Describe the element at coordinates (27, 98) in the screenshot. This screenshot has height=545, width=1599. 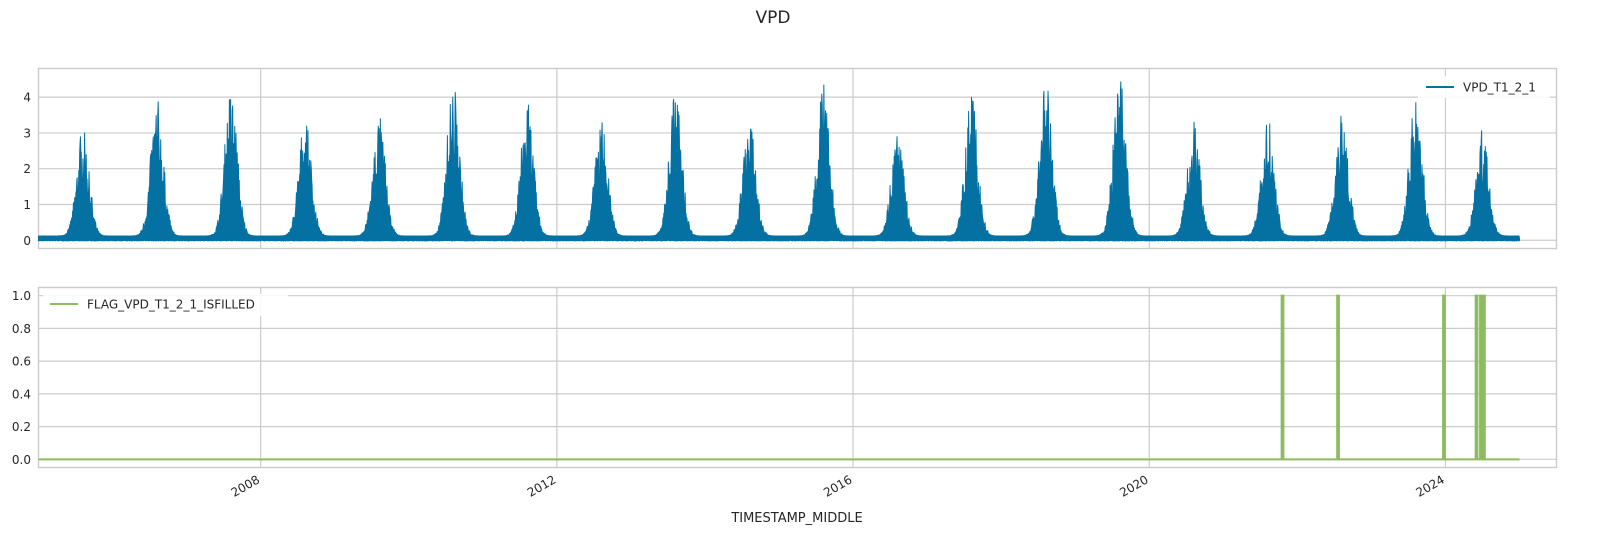
I see `vpd-y-tick-label: 4` at that location.